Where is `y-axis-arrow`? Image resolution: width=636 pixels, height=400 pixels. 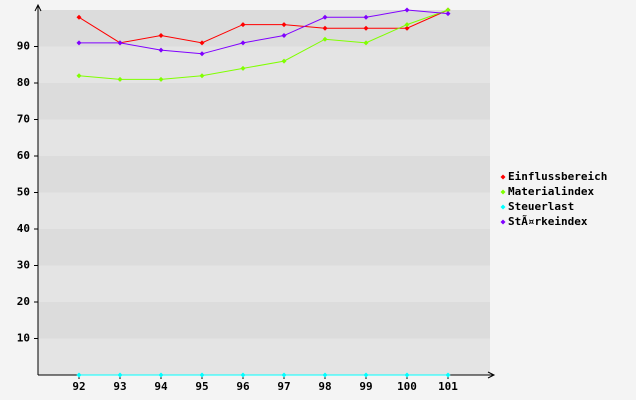
y-axis-arrow is located at coordinates (38, 7).